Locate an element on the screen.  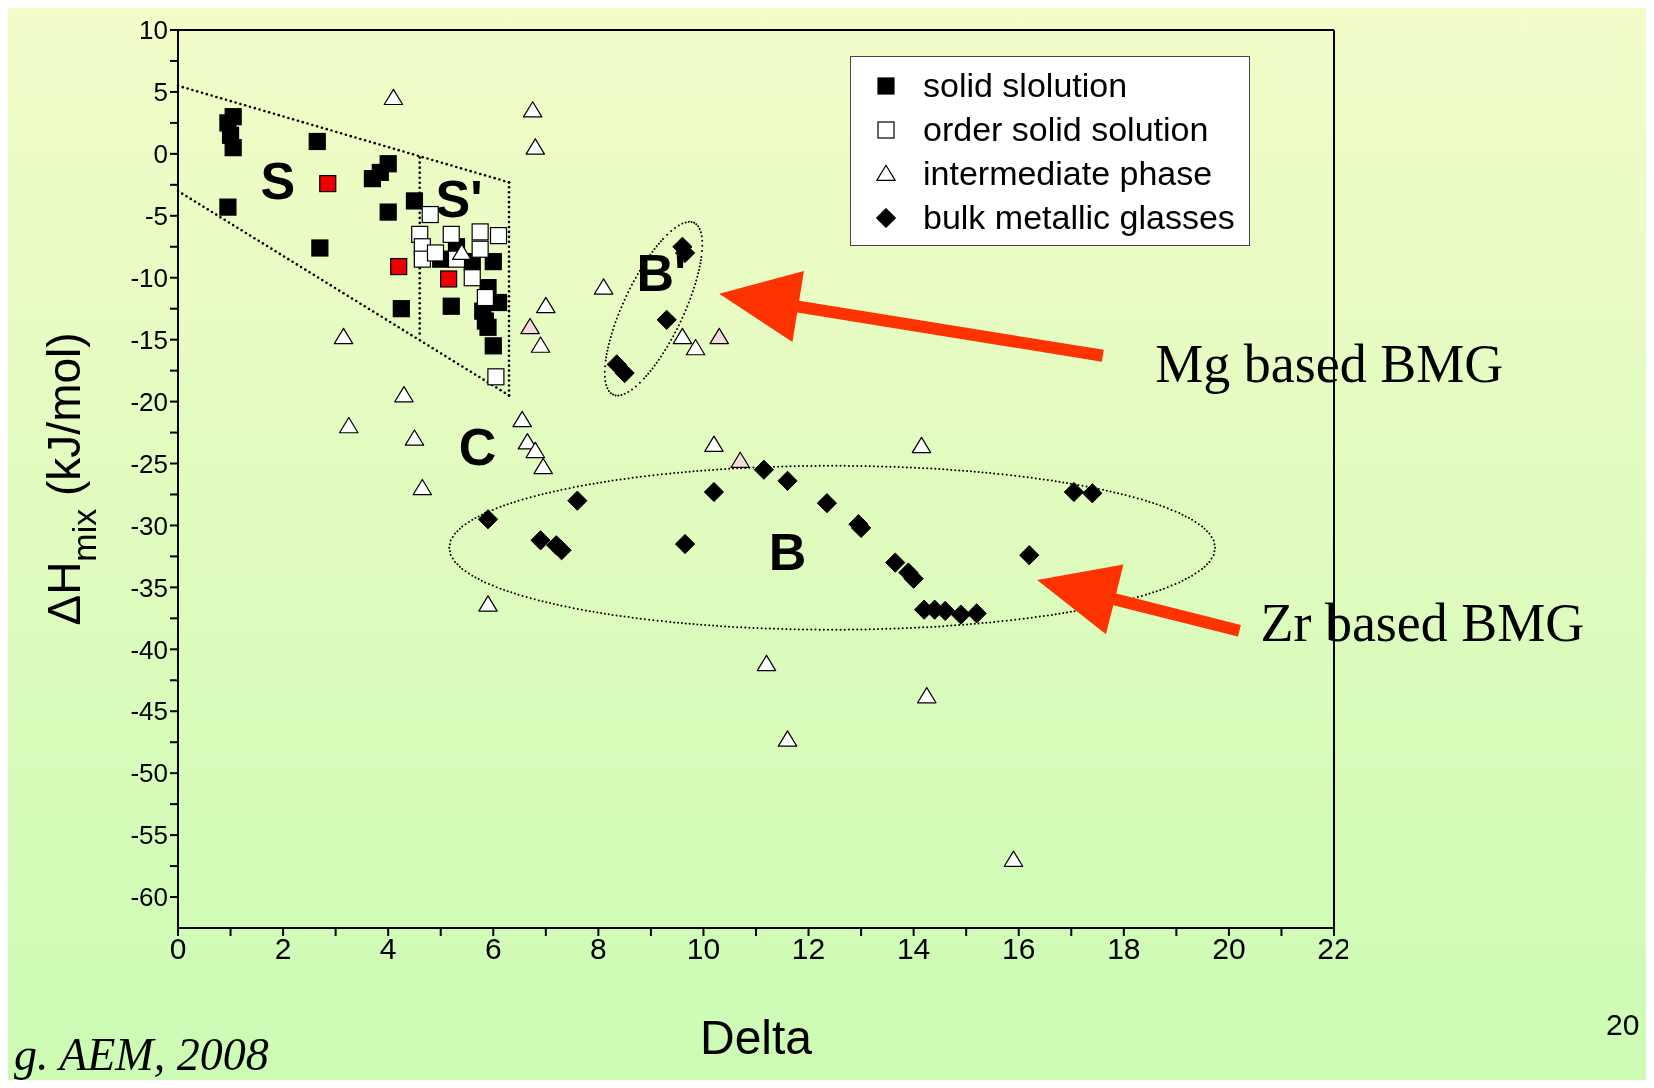
annotation: S' is located at coordinates (459, 199).